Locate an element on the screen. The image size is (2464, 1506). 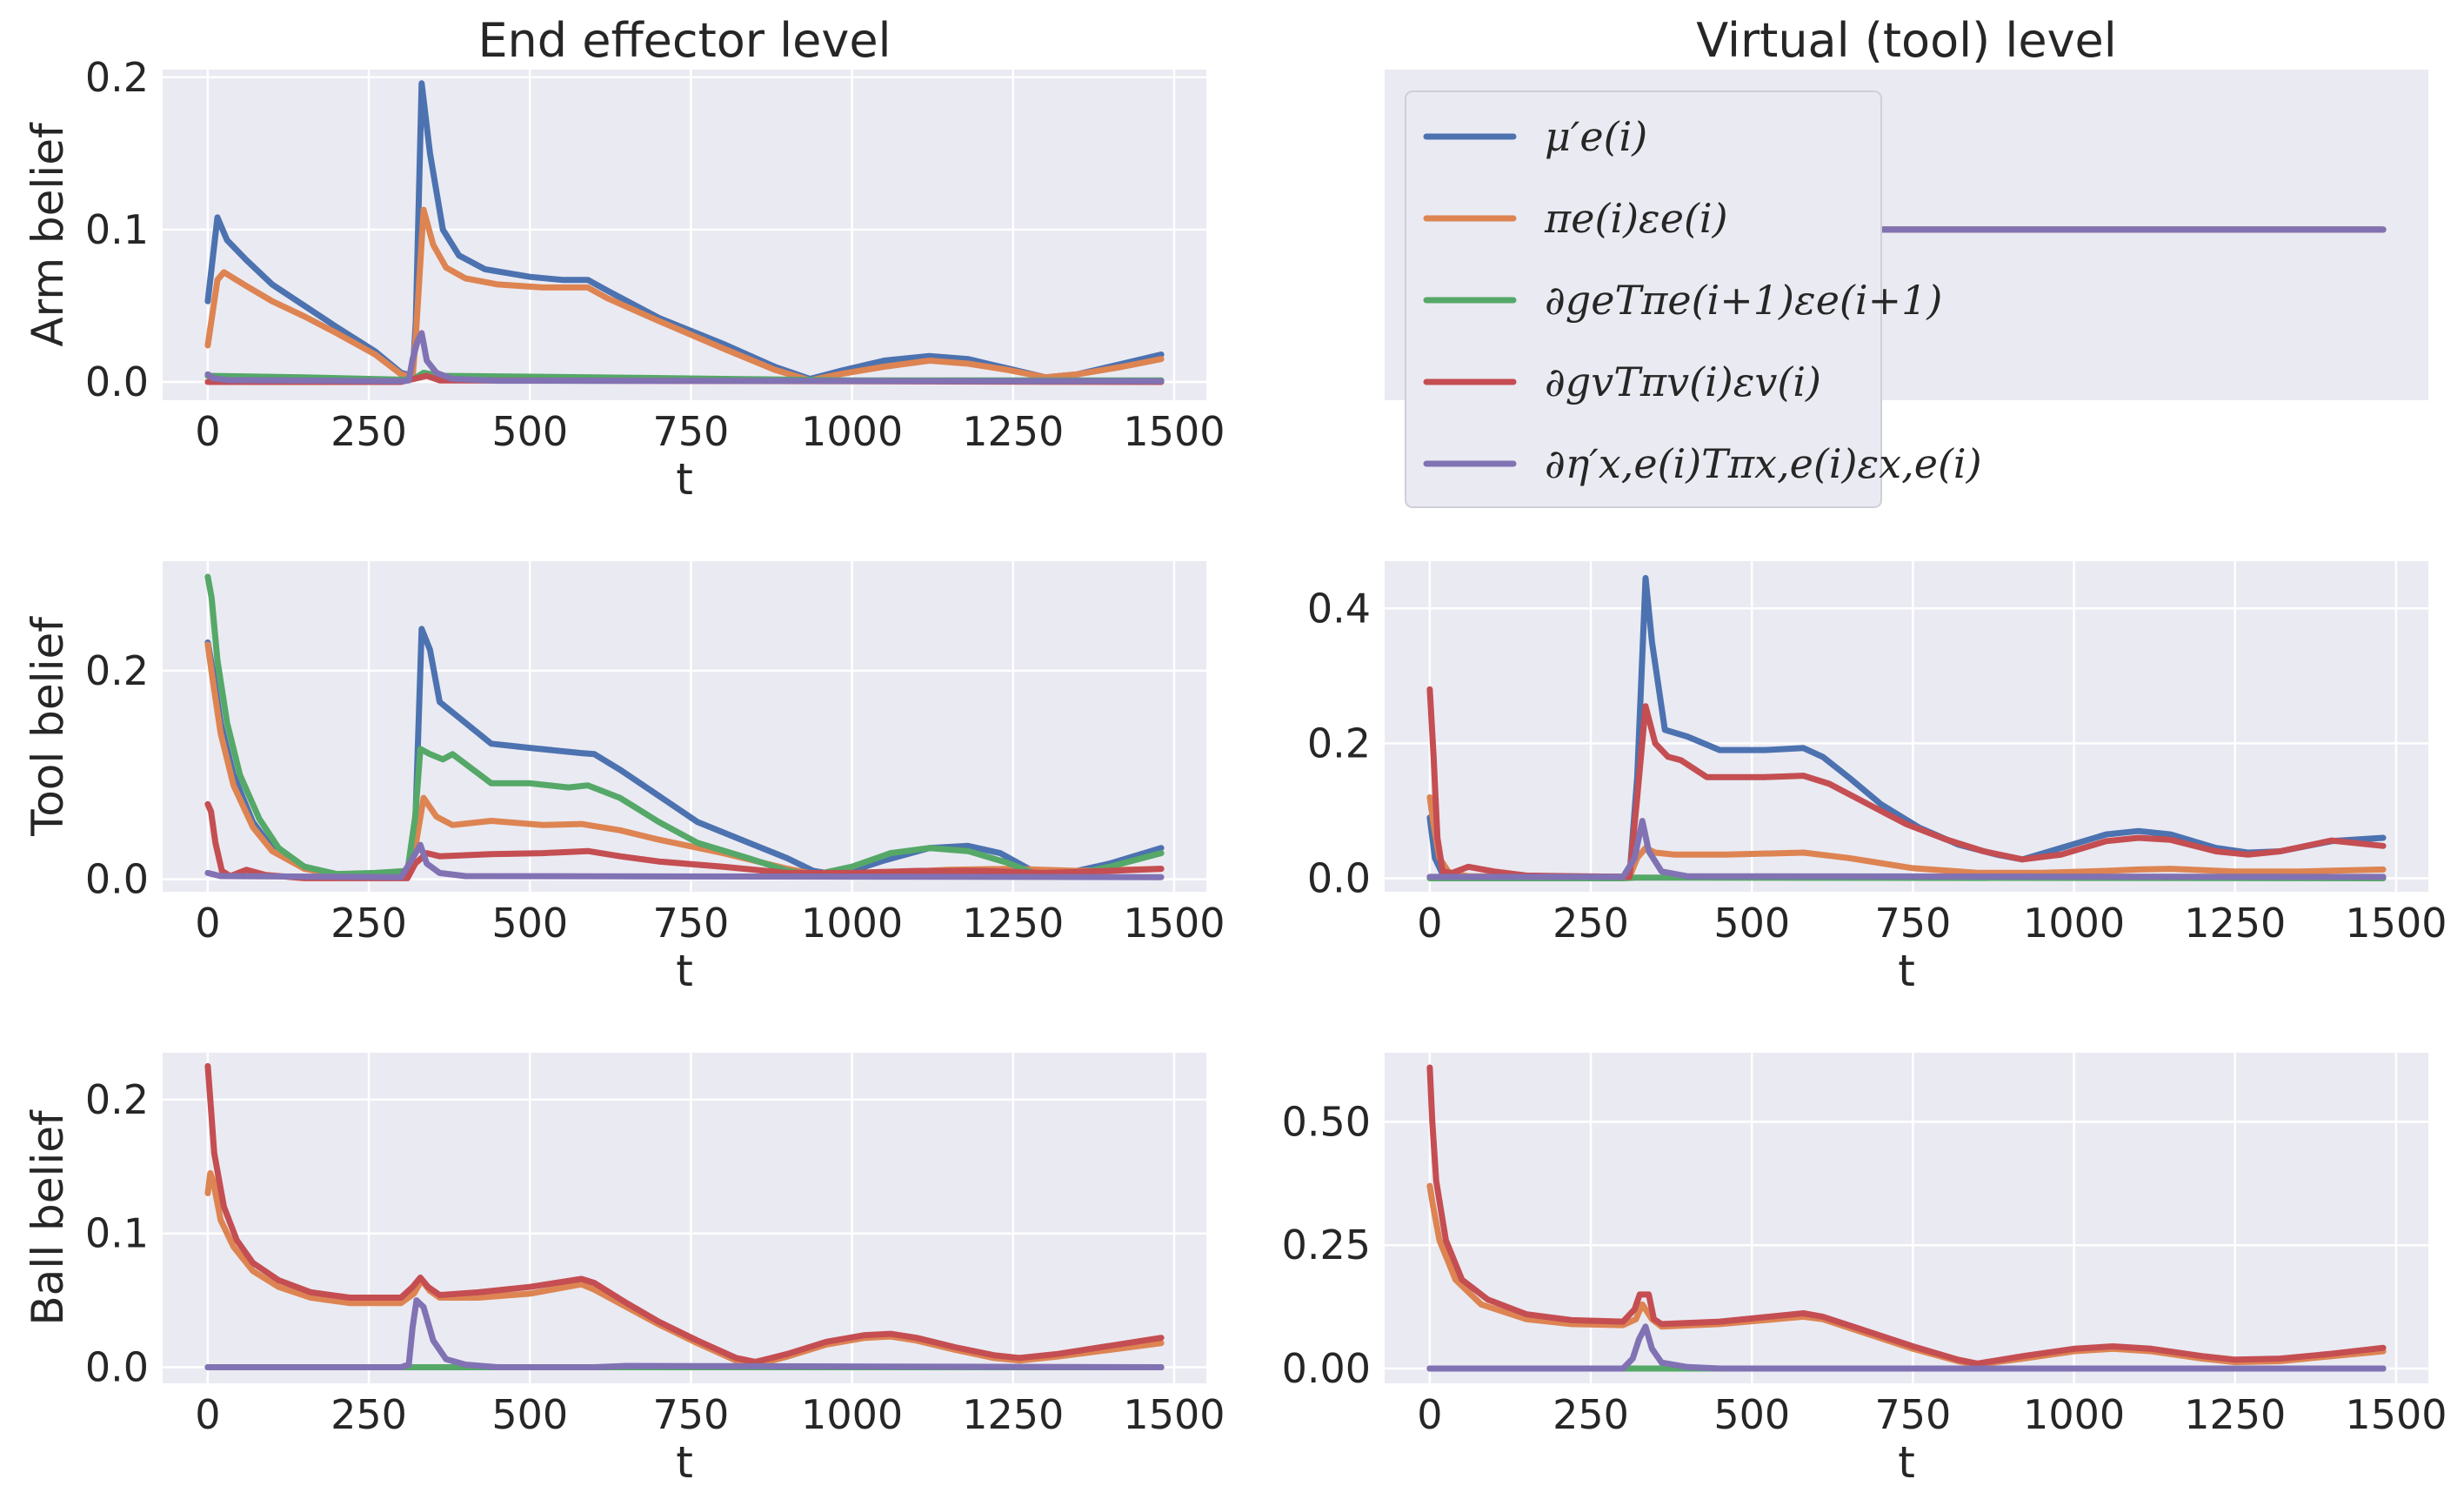
legend-item-1: μ′e(i) is located at coordinates (1535, 136).